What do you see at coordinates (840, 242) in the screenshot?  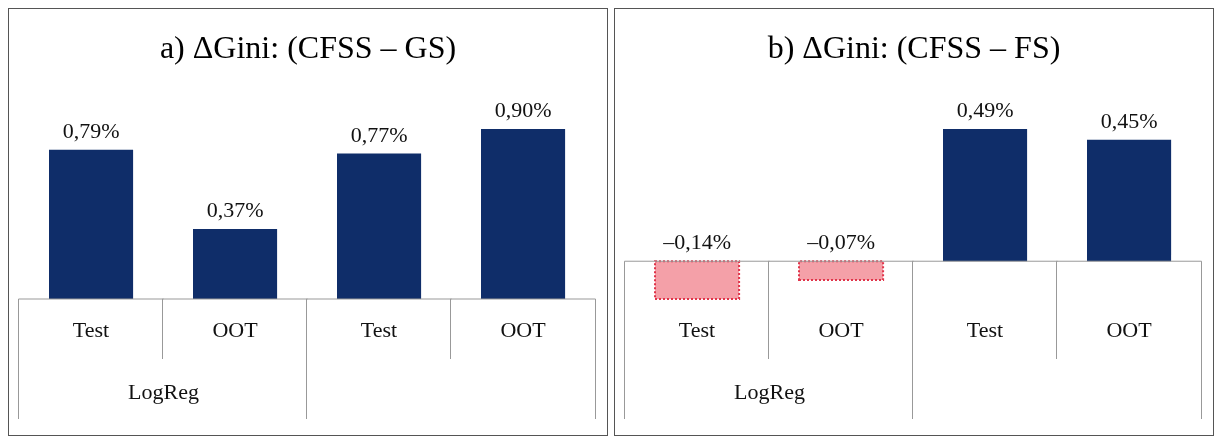 I see `data-label: –0,07%` at bounding box center [840, 242].